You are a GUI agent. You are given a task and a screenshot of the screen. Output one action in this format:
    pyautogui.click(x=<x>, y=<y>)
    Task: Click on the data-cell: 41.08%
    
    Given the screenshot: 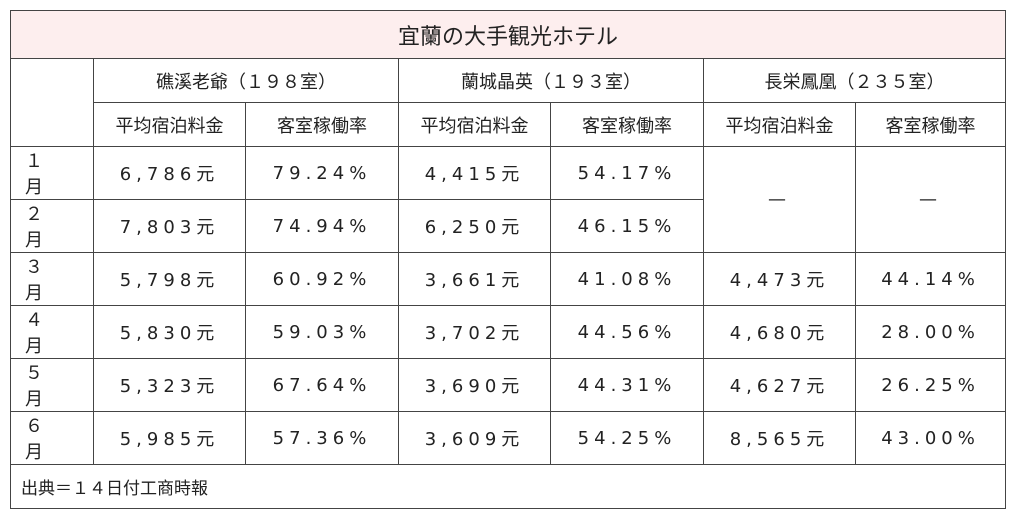 What is the action you would take?
    pyautogui.click(x=627, y=279)
    